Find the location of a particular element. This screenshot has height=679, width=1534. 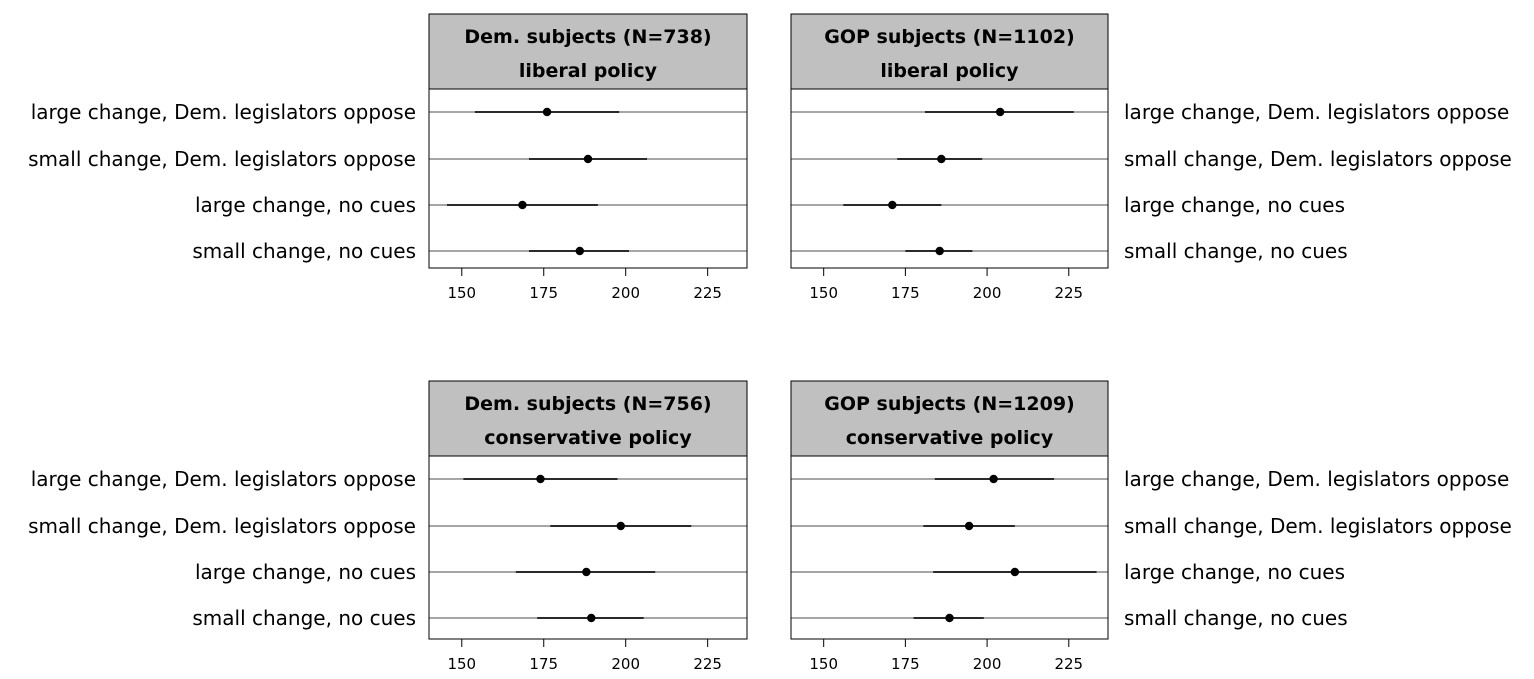

panel-3-xtick-label-2: 175 is located at coordinates (543, 664).